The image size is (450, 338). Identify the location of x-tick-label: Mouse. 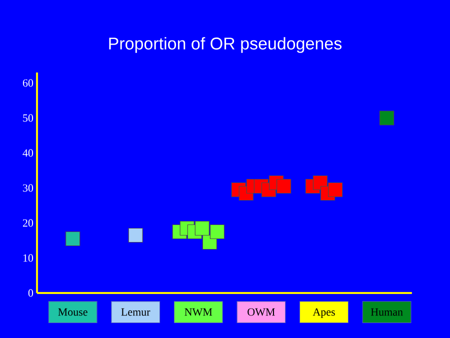
(73, 312).